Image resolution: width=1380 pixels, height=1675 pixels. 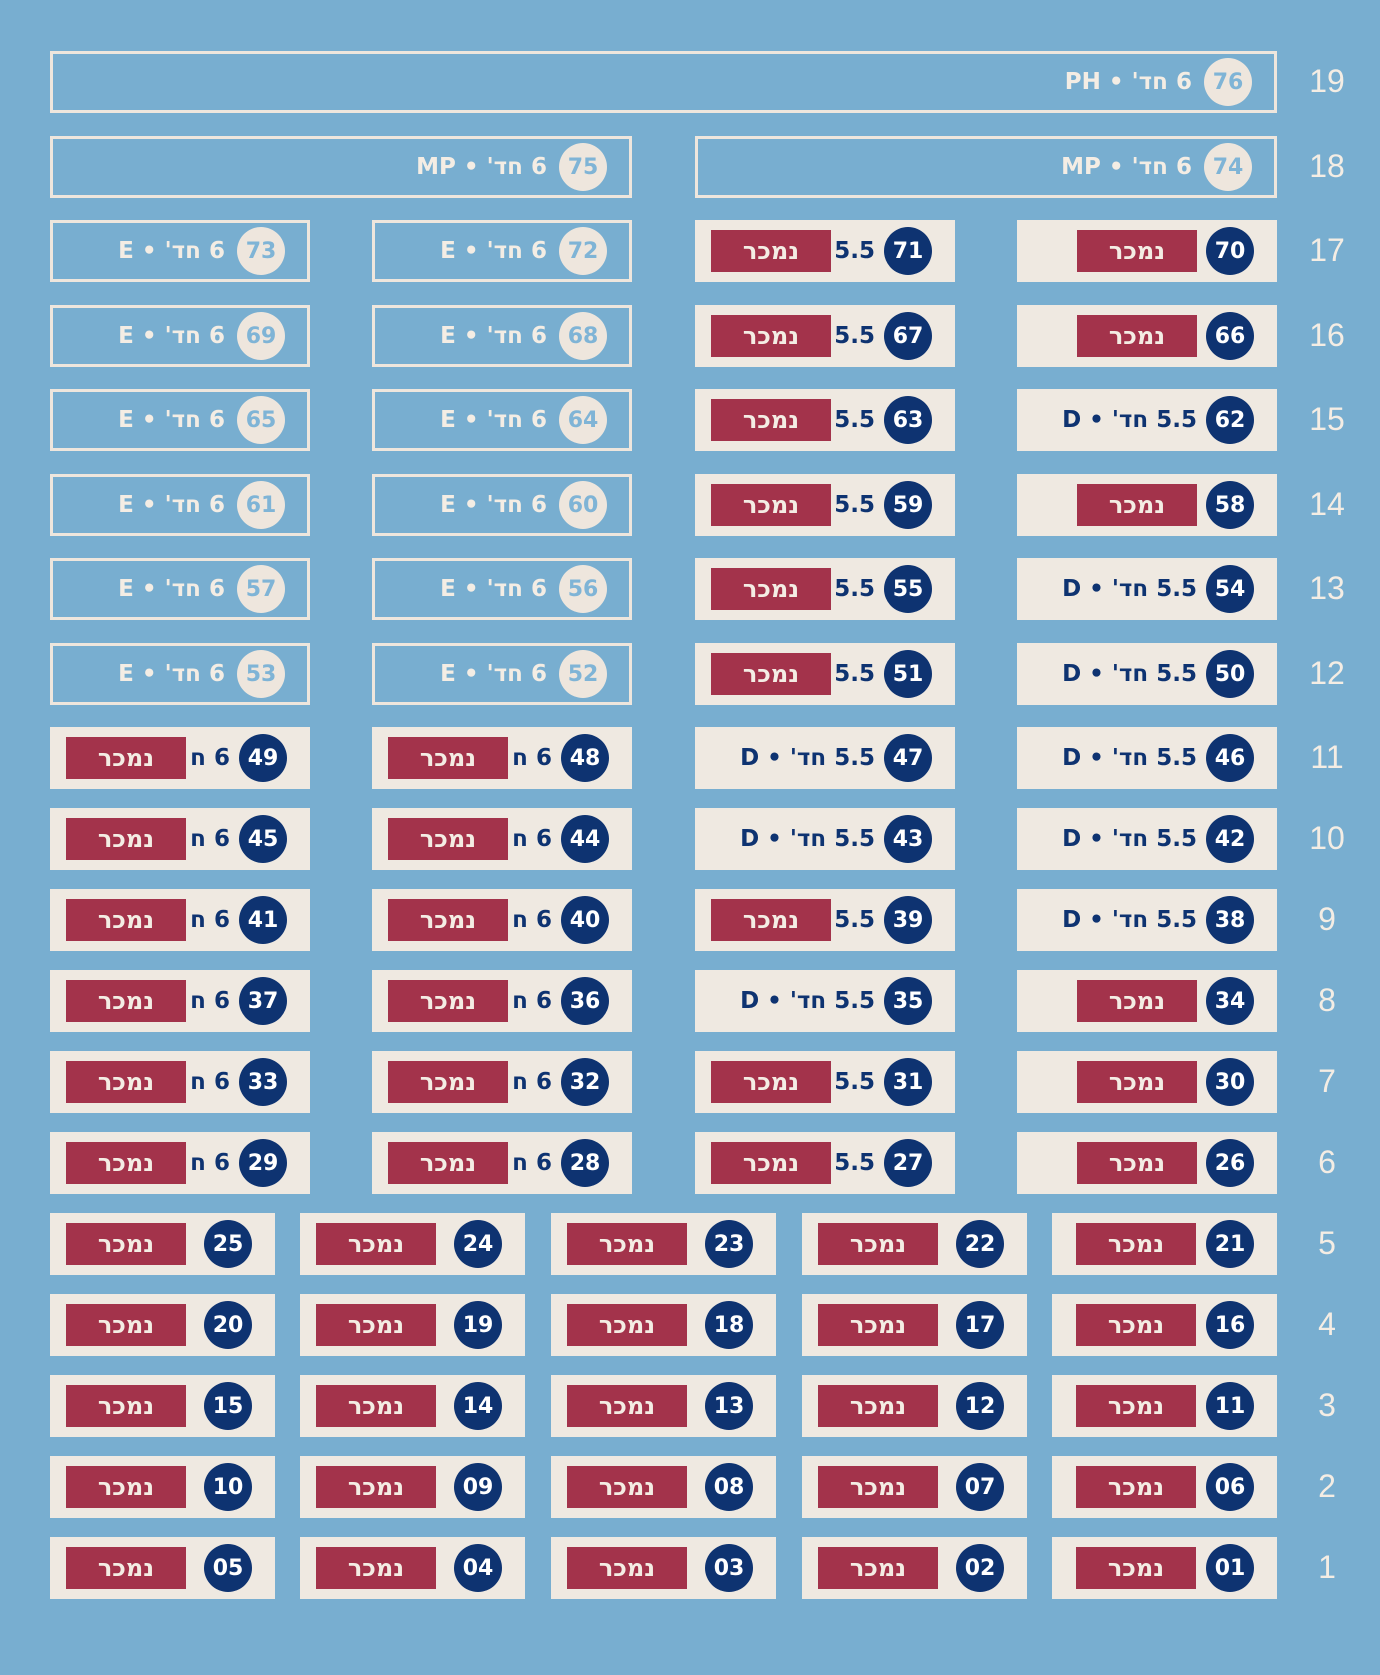 I want to click on unit-61: 61 6 חד' • E, so click(x=180, y=505).